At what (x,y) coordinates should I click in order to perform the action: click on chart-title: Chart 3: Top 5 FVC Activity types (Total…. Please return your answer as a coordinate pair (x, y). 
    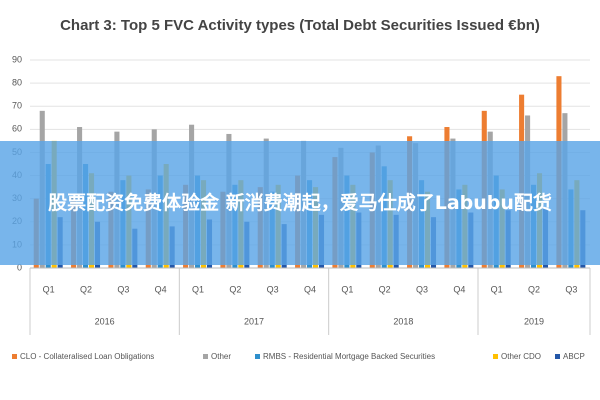
    Looking at the image, I should click on (300, 25).